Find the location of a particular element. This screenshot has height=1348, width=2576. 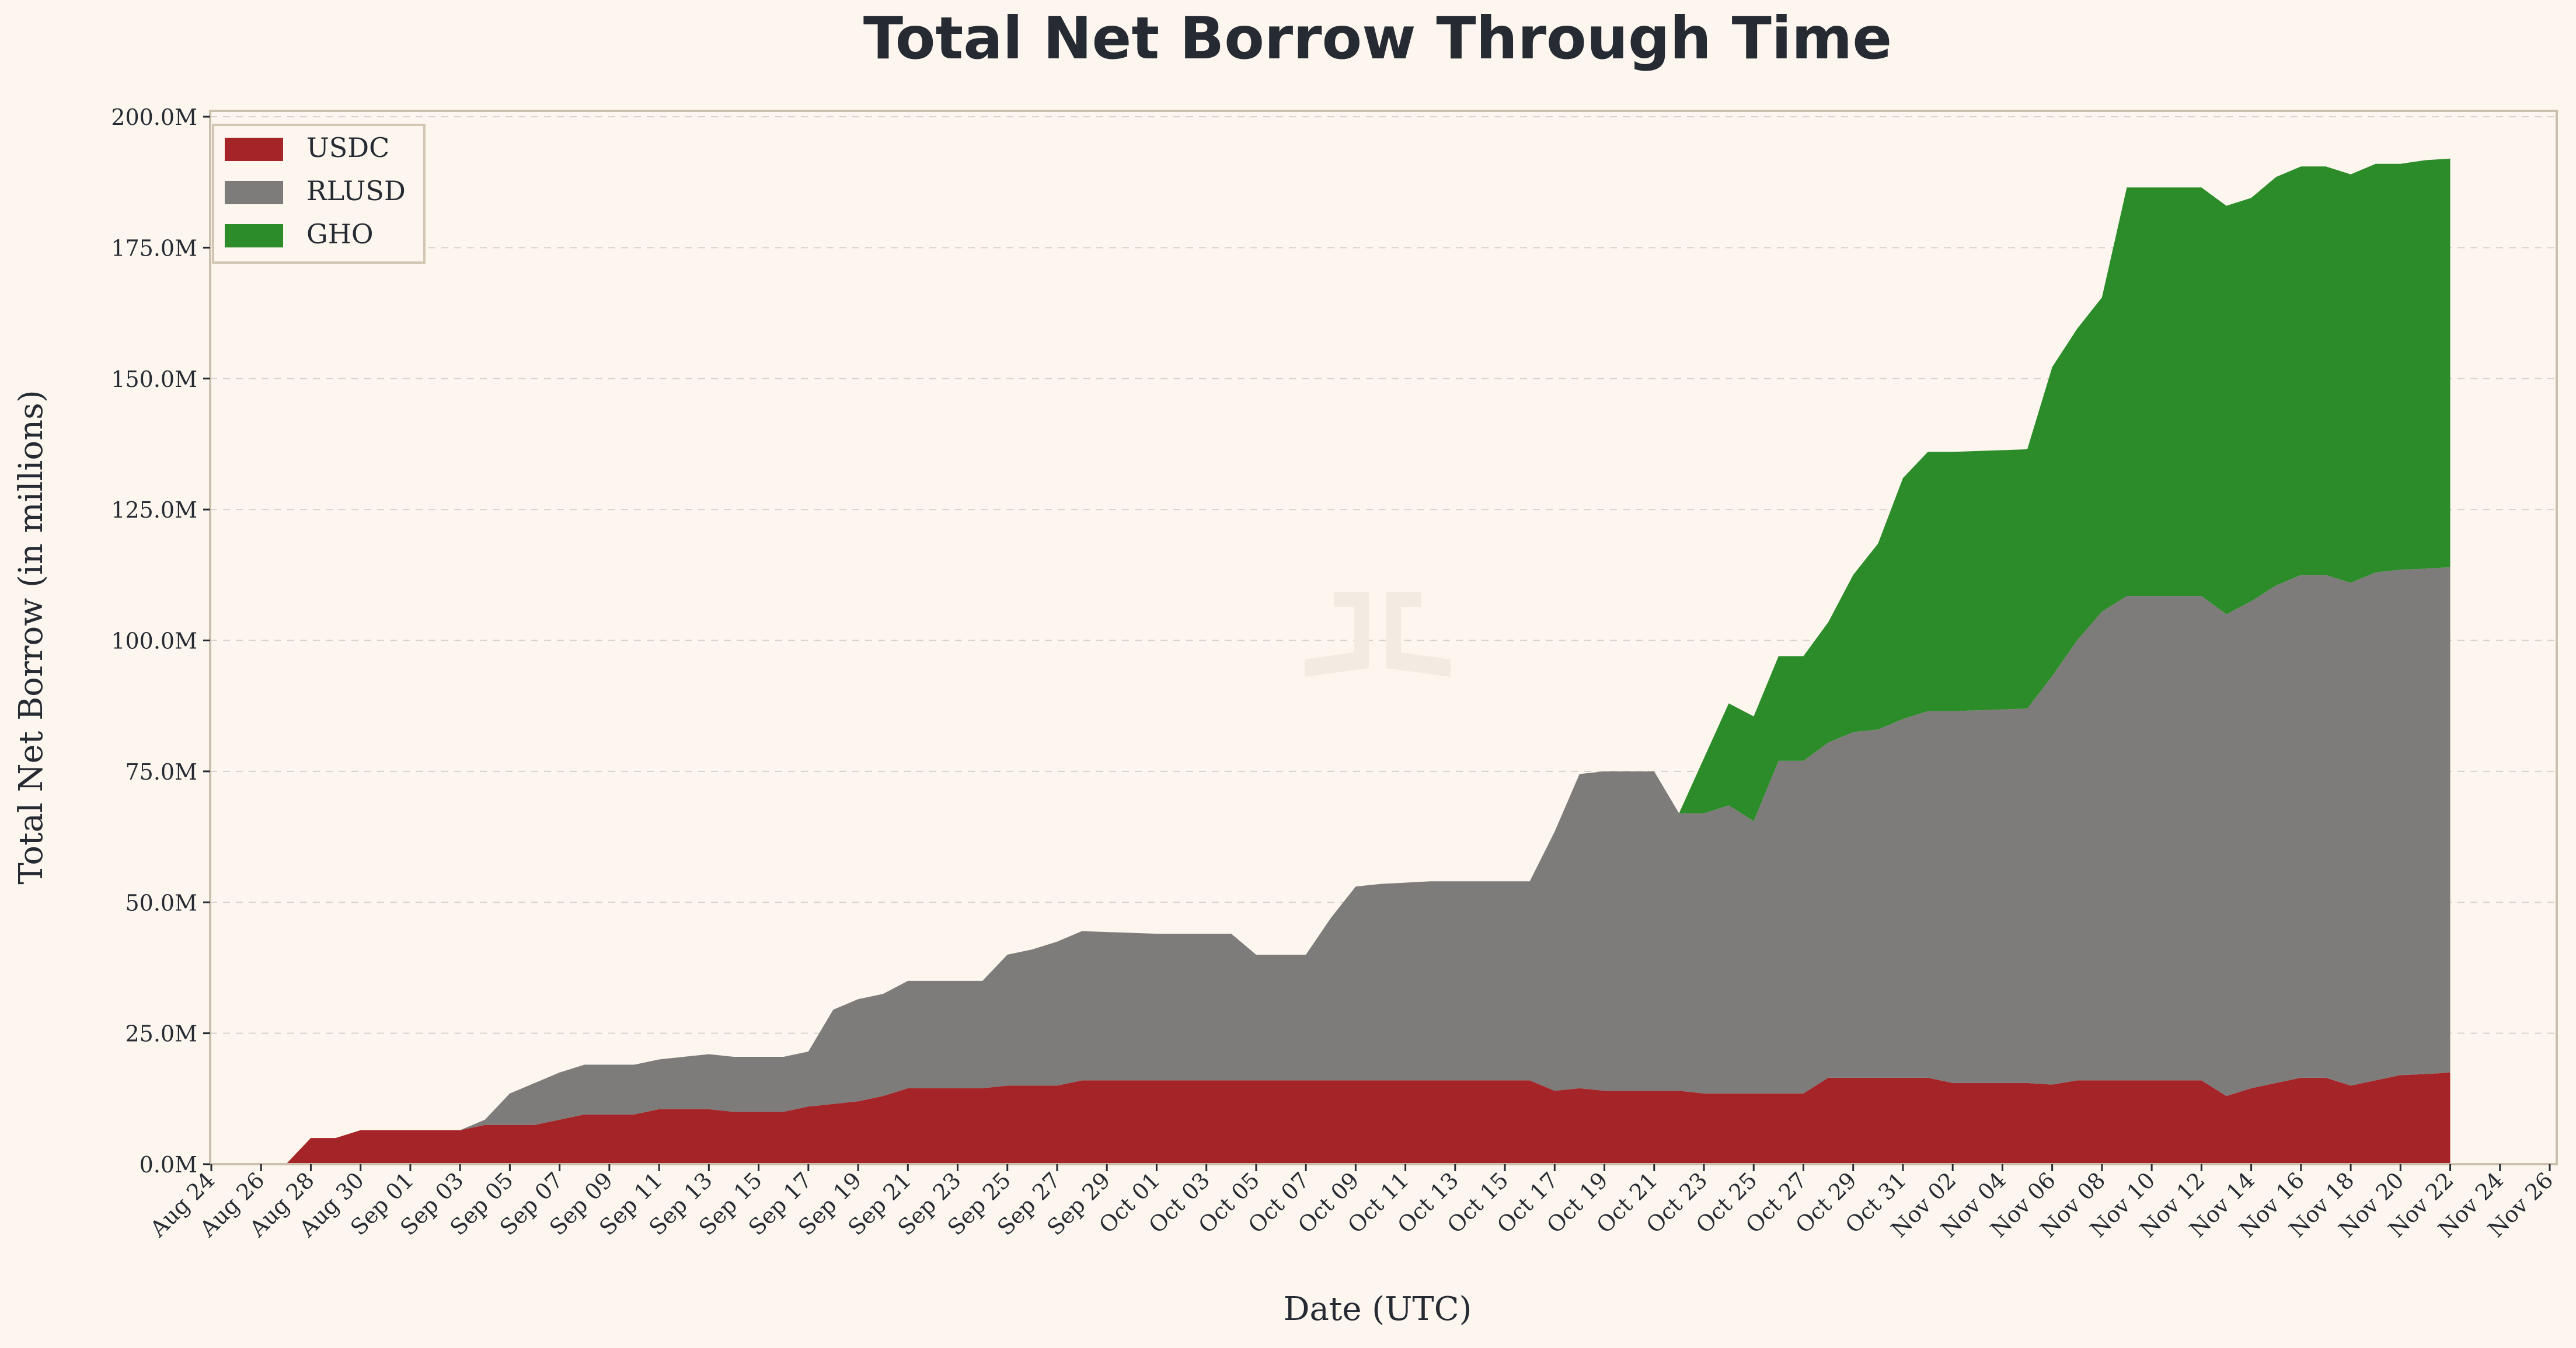

y-tick-label: 175.0M is located at coordinates (154, 248).